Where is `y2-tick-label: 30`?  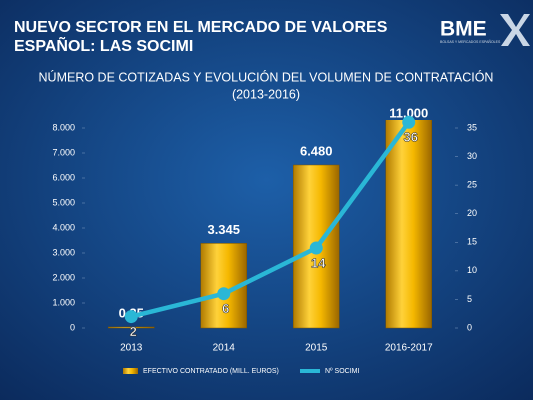
y2-tick-label: 30 is located at coordinates (472, 156).